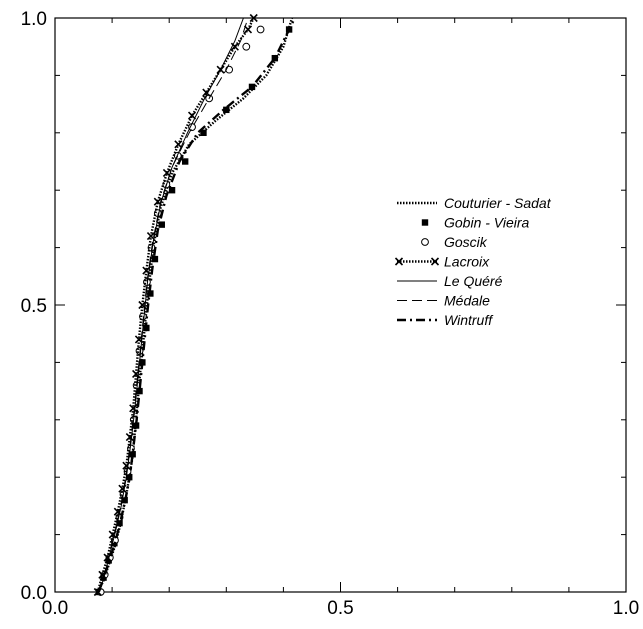 This screenshot has width=643, height=629. Describe the element at coordinates (467, 262) in the screenshot. I see `legend-label: Lacroix` at that location.